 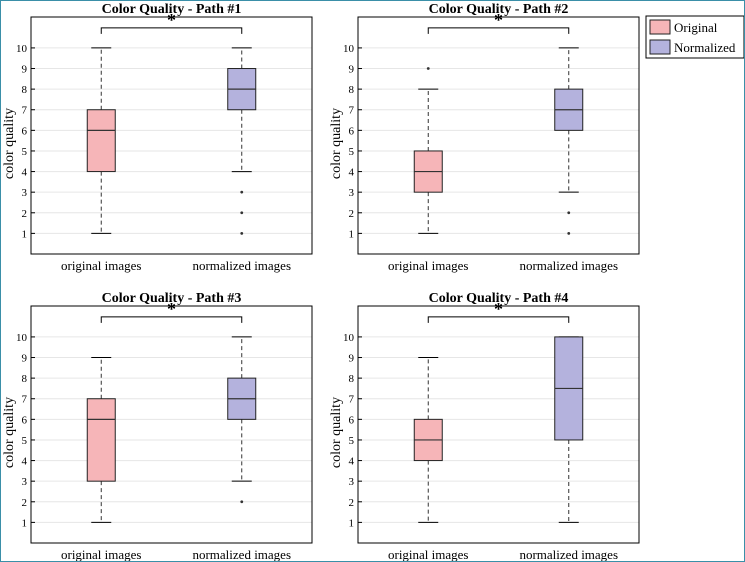 I want to click on legend-label: Original, so click(x=696, y=27).